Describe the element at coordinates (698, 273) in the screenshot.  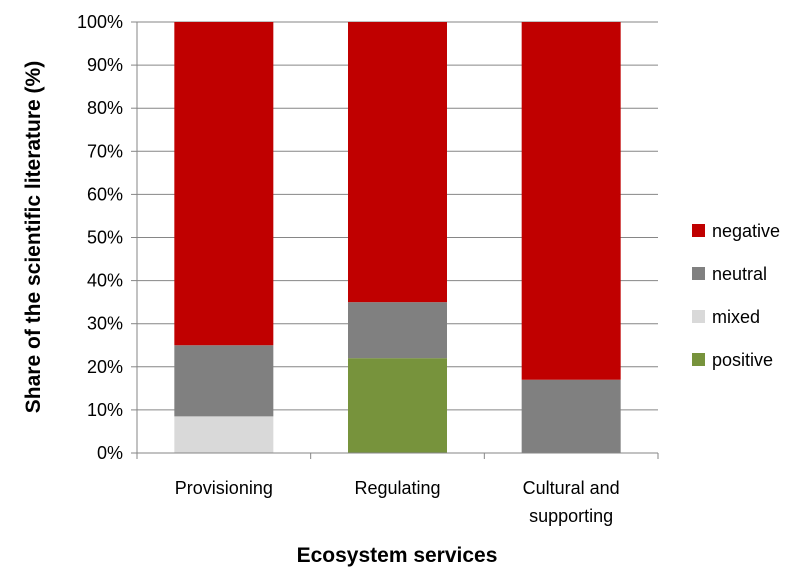
I see `legend-swatch-neutral` at that location.